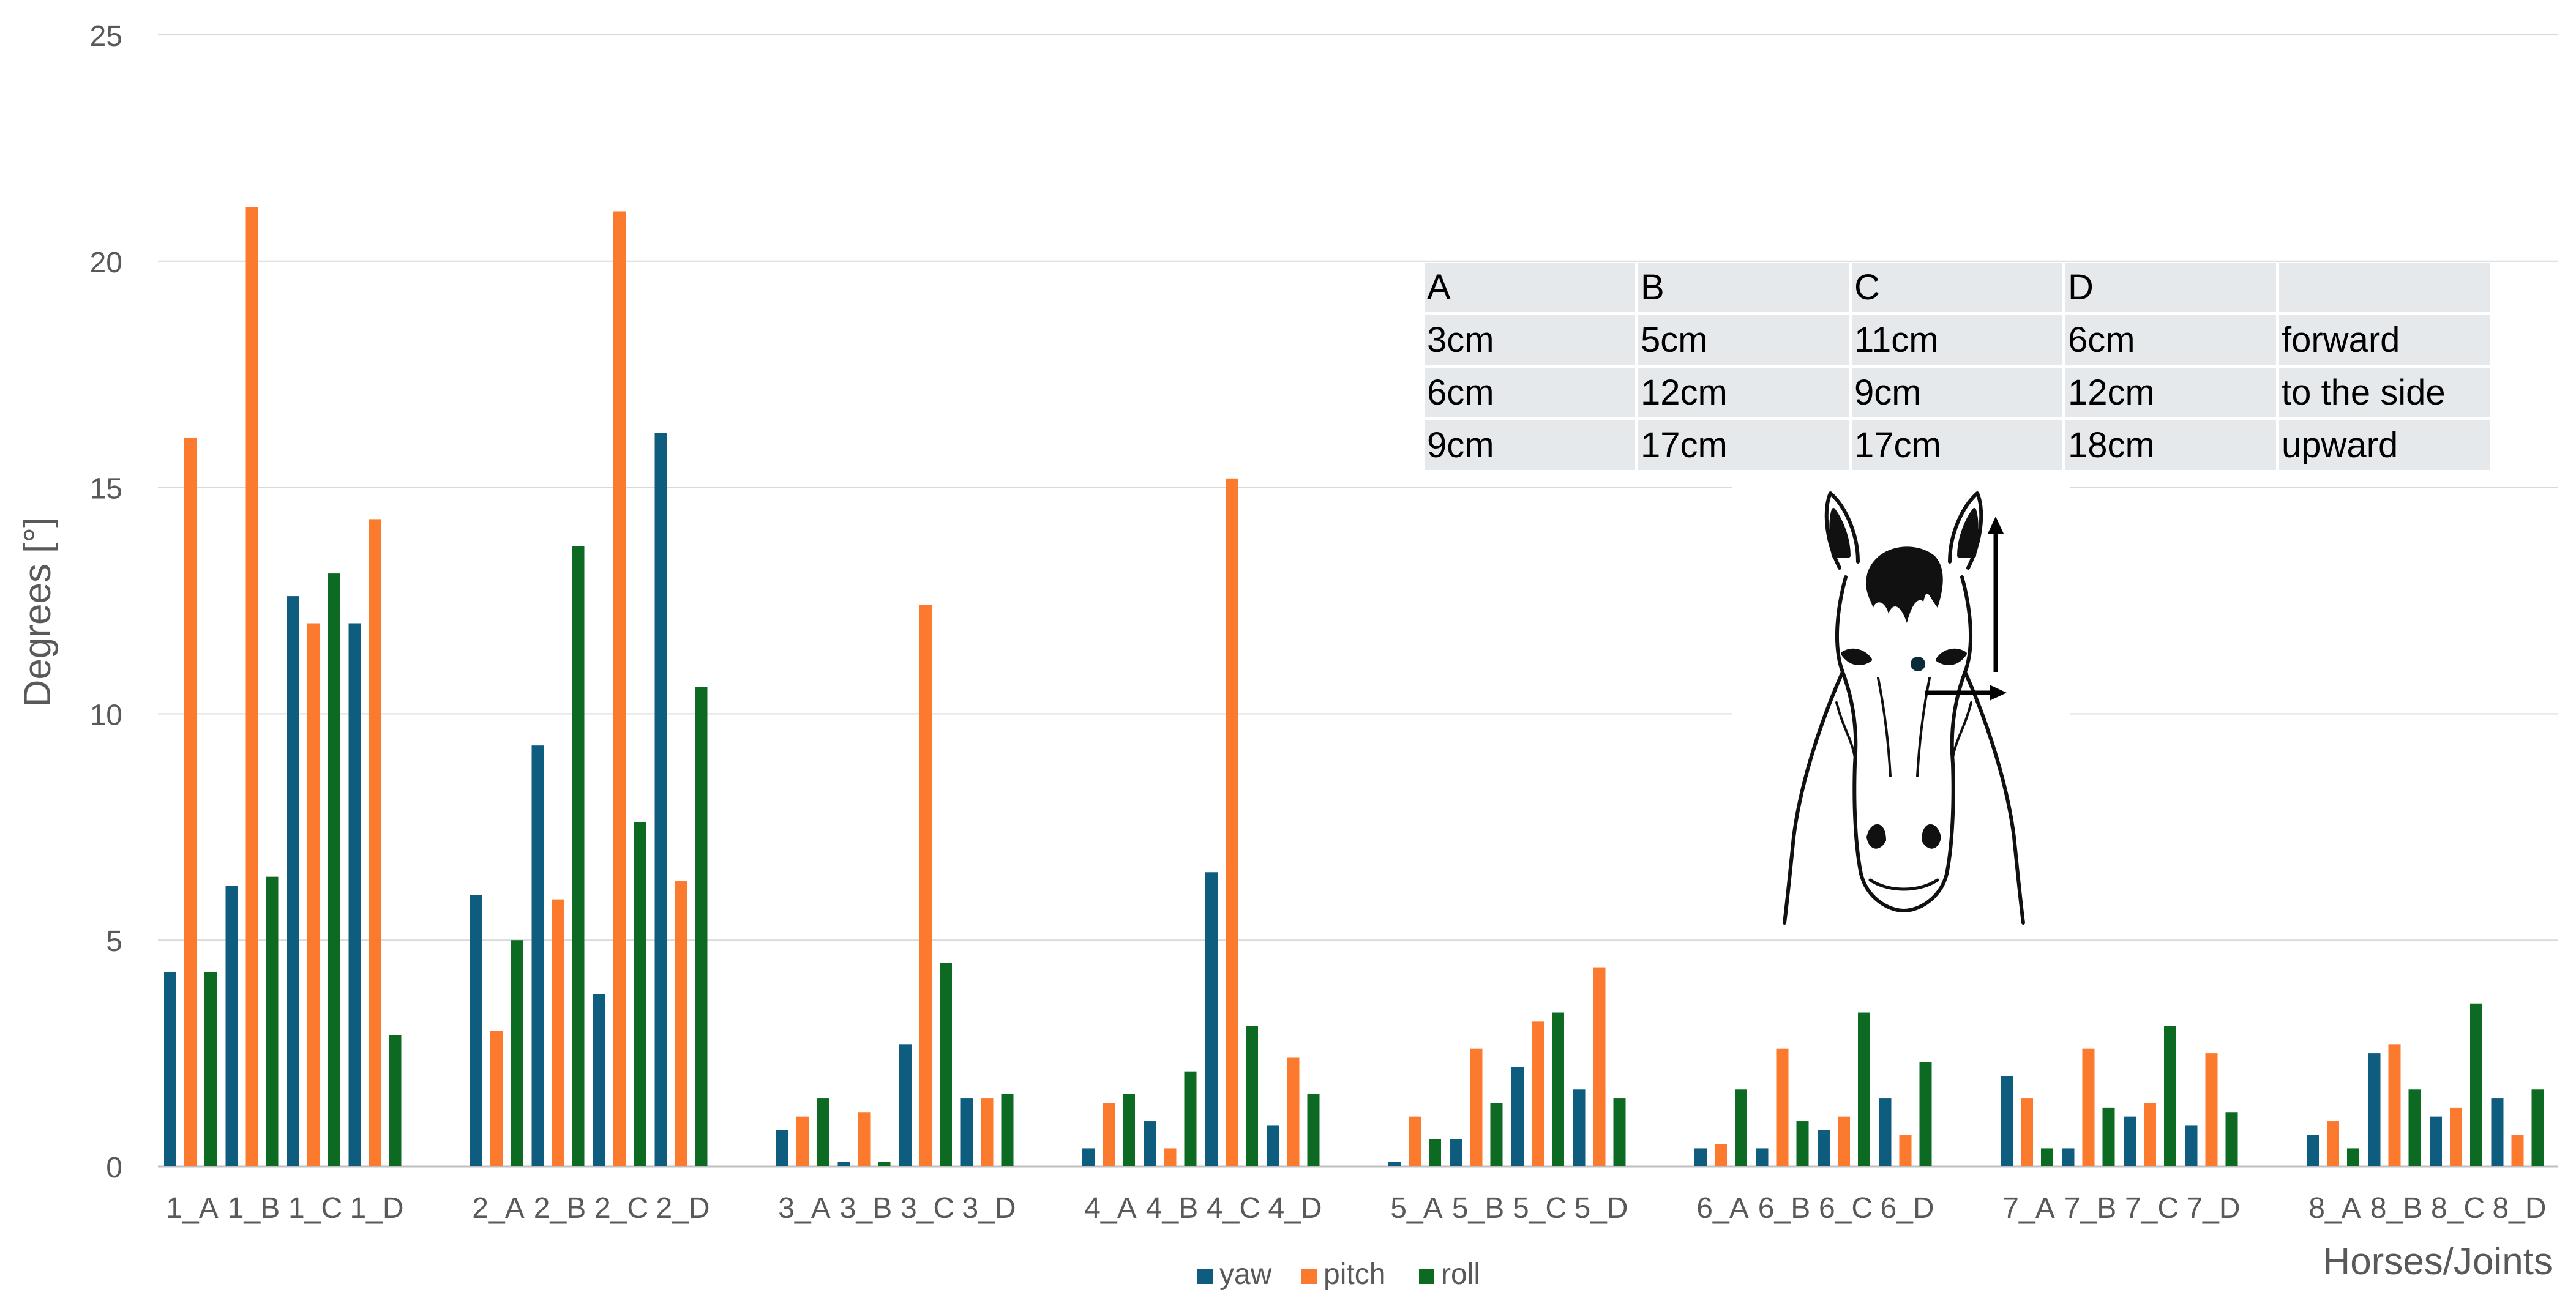  What do you see at coordinates (683, 1208) in the screenshot?
I see `x-tick-label: 2_D` at bounding box center [683, 1208].